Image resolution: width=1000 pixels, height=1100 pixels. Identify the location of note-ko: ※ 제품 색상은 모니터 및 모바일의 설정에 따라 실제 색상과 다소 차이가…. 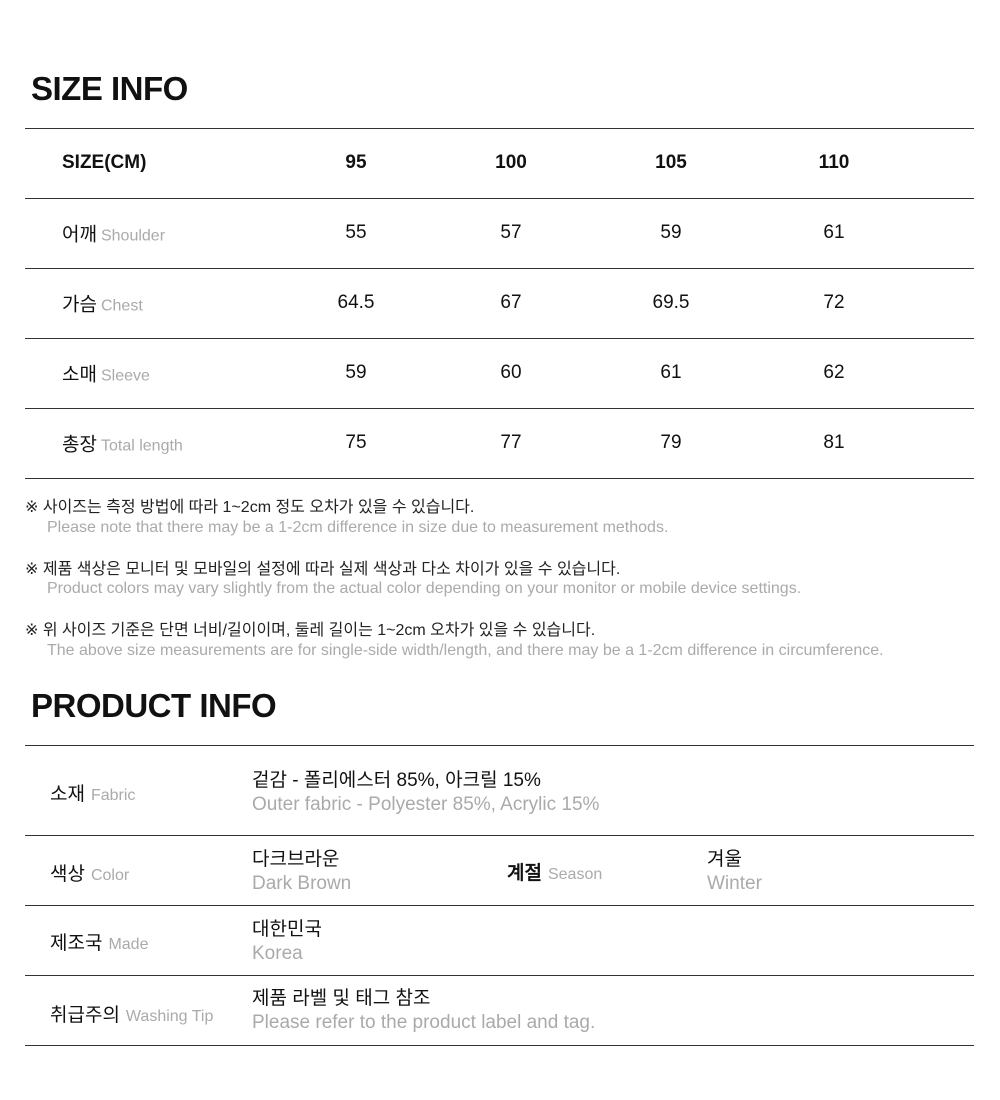
(323, 569).